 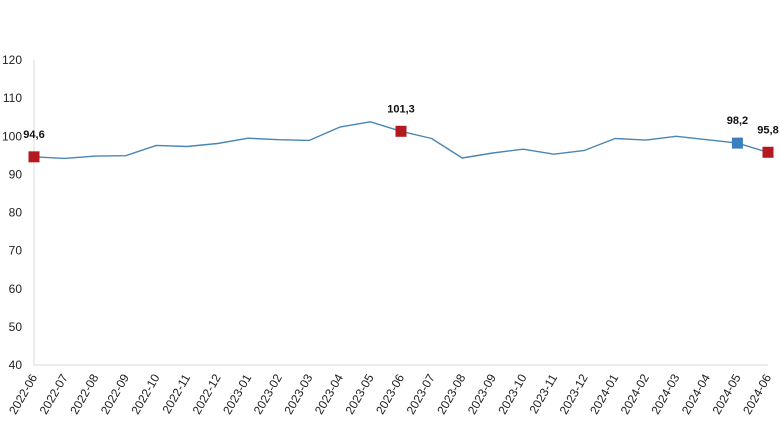 I want to click on x-tick-label: 2022-10, so click(x=145, y=393).